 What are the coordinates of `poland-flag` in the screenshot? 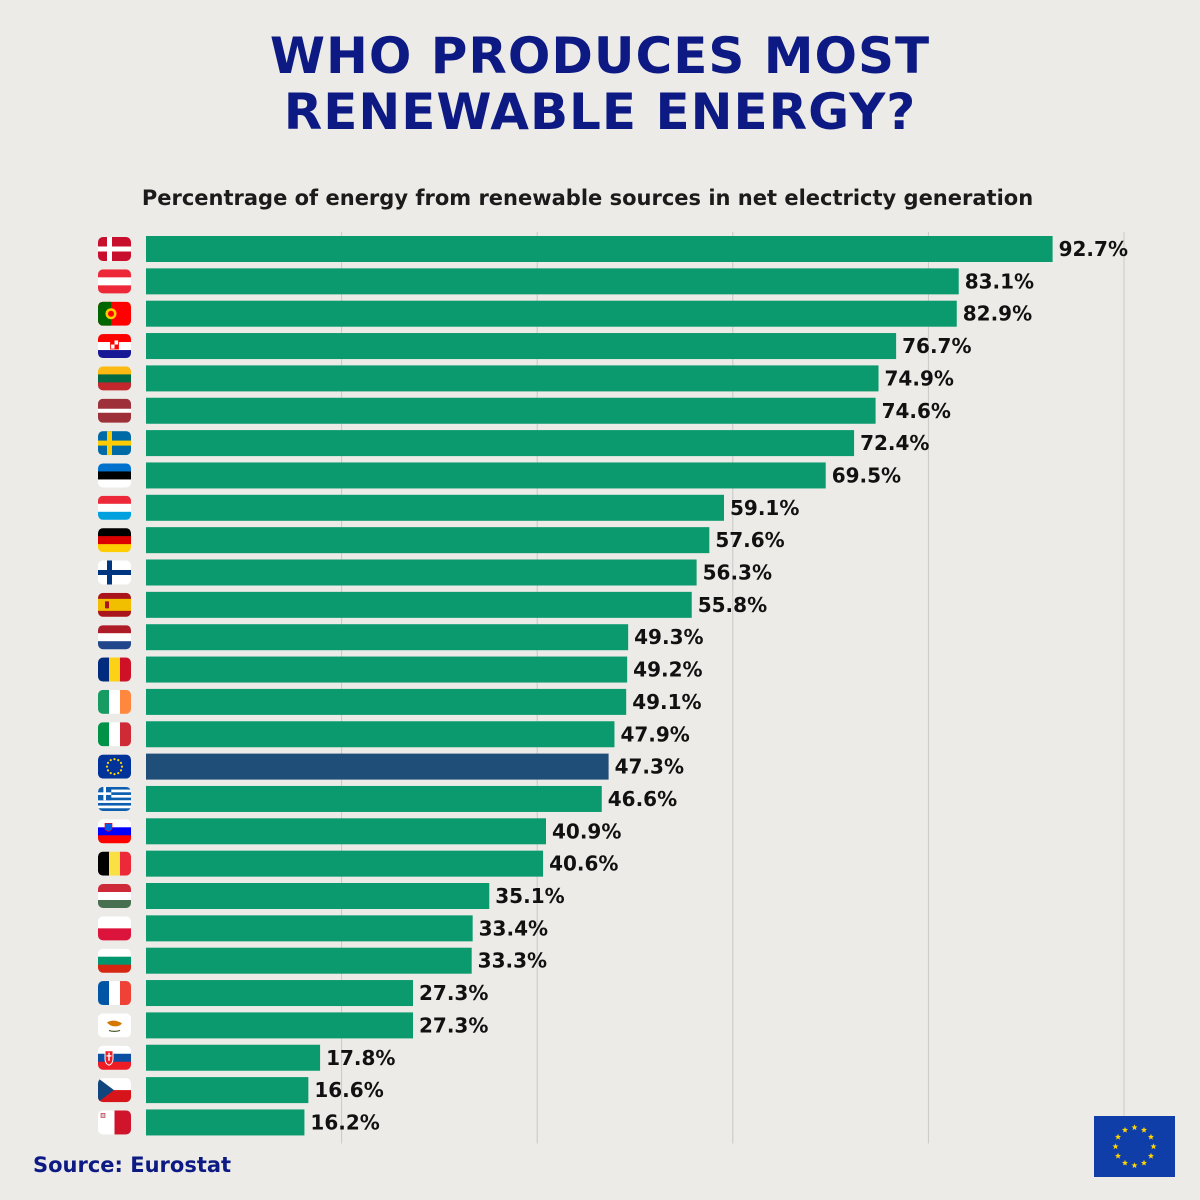 It's located at (114, 928).